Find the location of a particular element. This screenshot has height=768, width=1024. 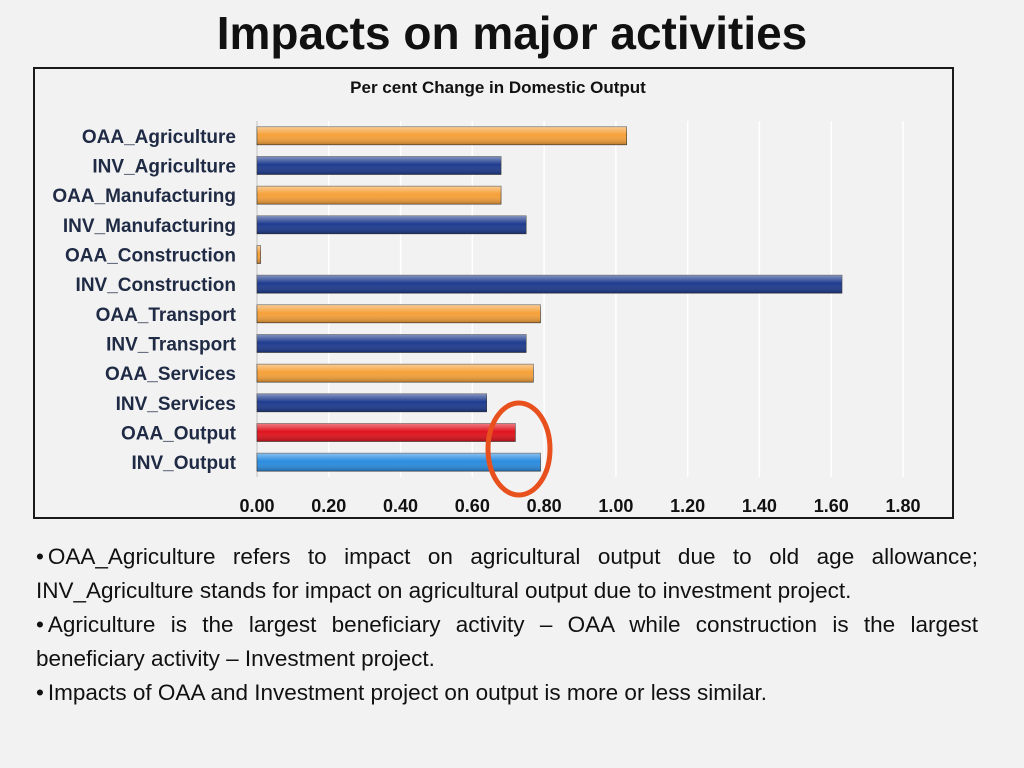

x-tick-label: 1.20 is located at coordinates (687, 506).